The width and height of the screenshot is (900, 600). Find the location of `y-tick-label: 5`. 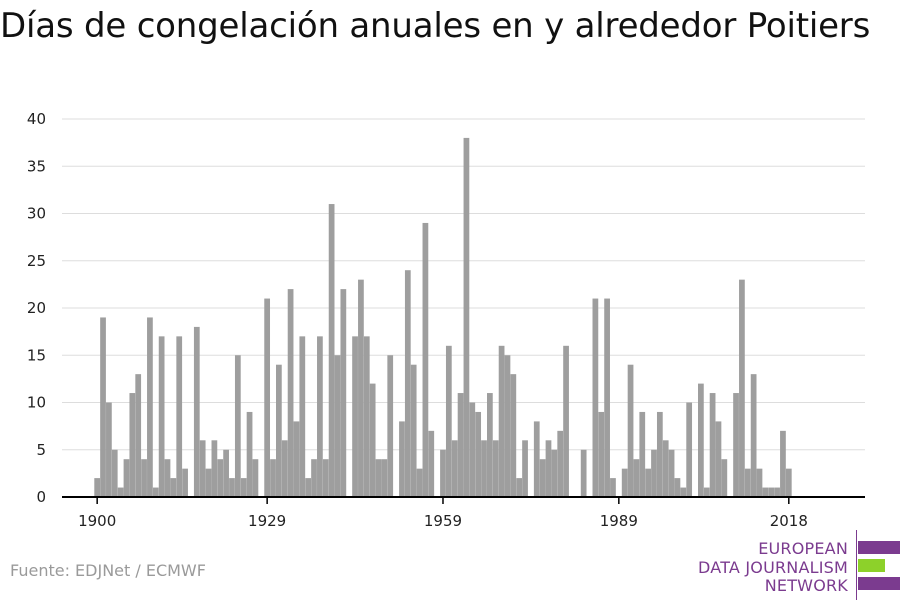

y-tick-label: 5 is located at coordinates (41, 450).